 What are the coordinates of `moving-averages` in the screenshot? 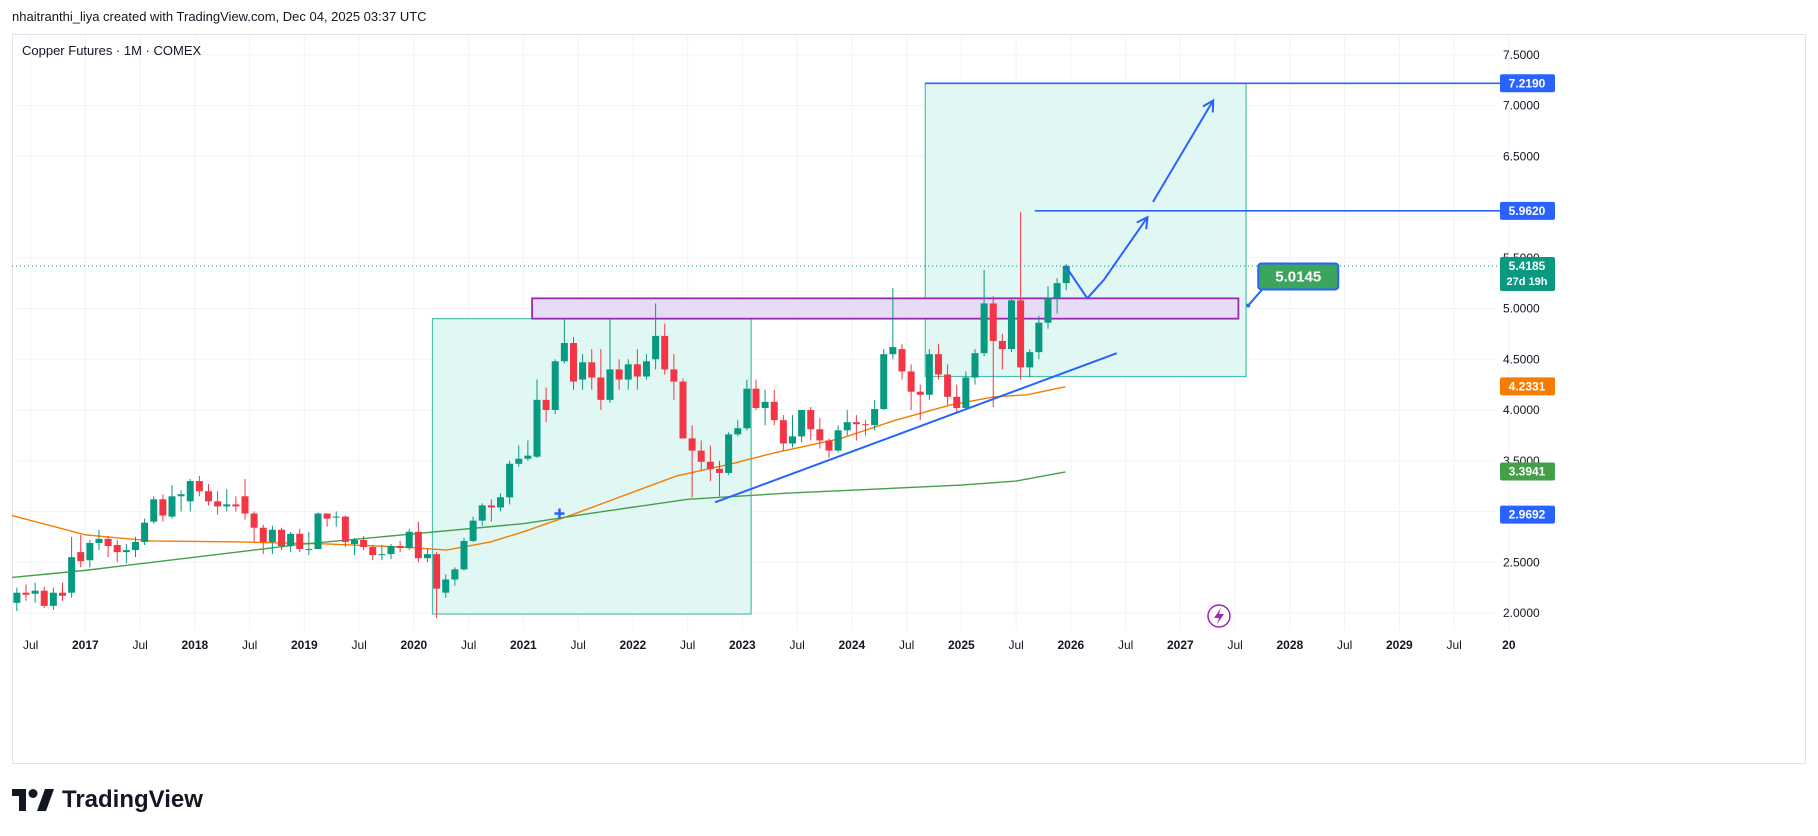 It's located at (538, 482).